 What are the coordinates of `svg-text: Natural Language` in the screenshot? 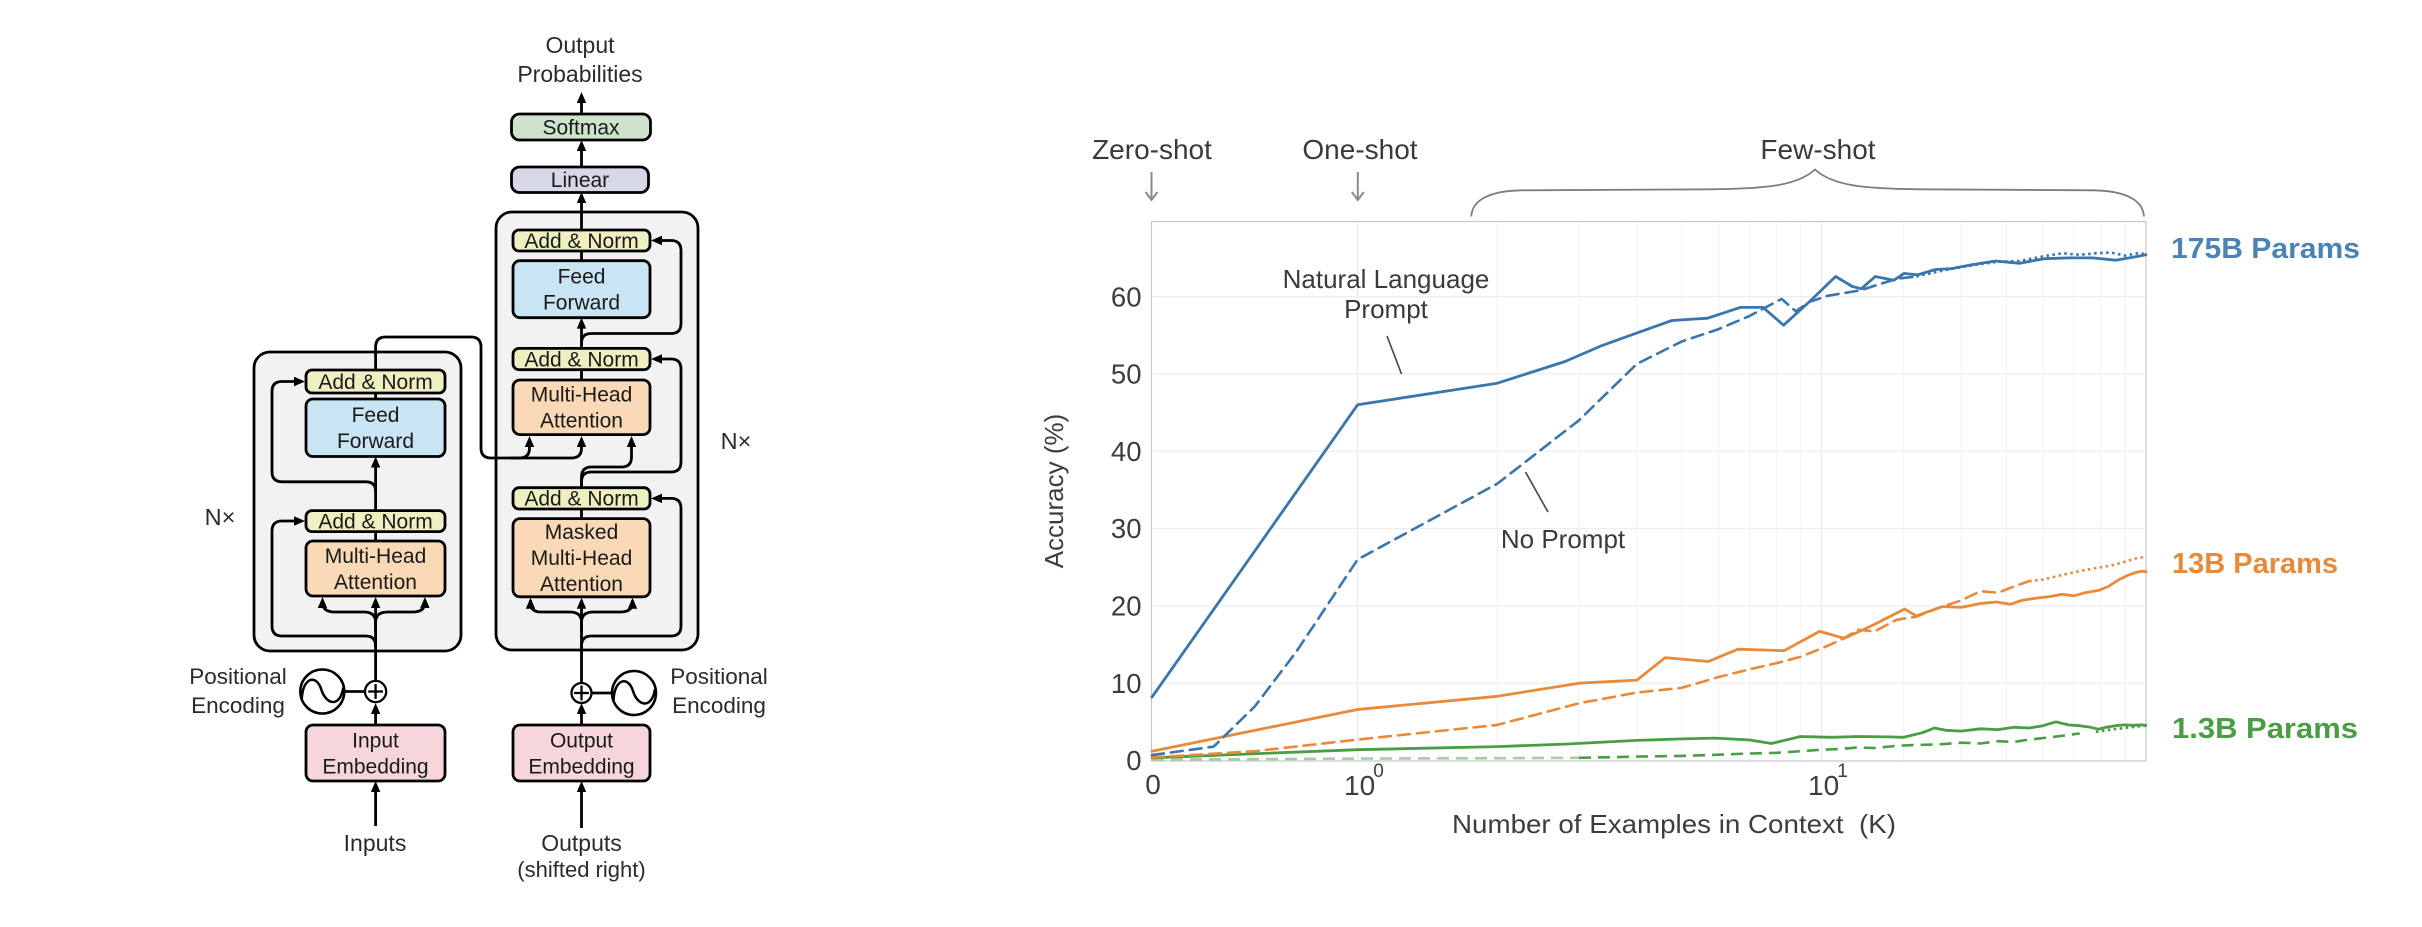 It's located at (1386, 279).